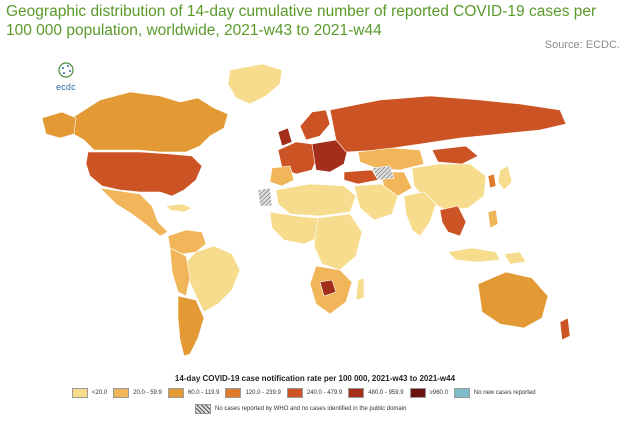  Describe the element at coordinates (296, 228) in the screenshot. I see `west-africa` at that location.